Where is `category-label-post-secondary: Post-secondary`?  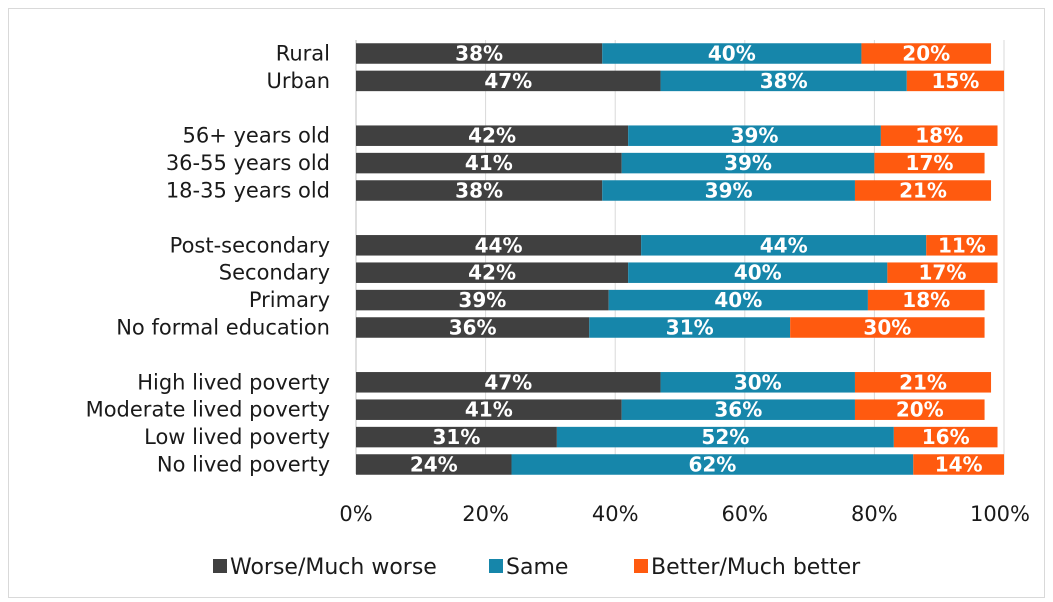 category-label-post-secondary: Post-secondary is located at coordinates (250, 245).